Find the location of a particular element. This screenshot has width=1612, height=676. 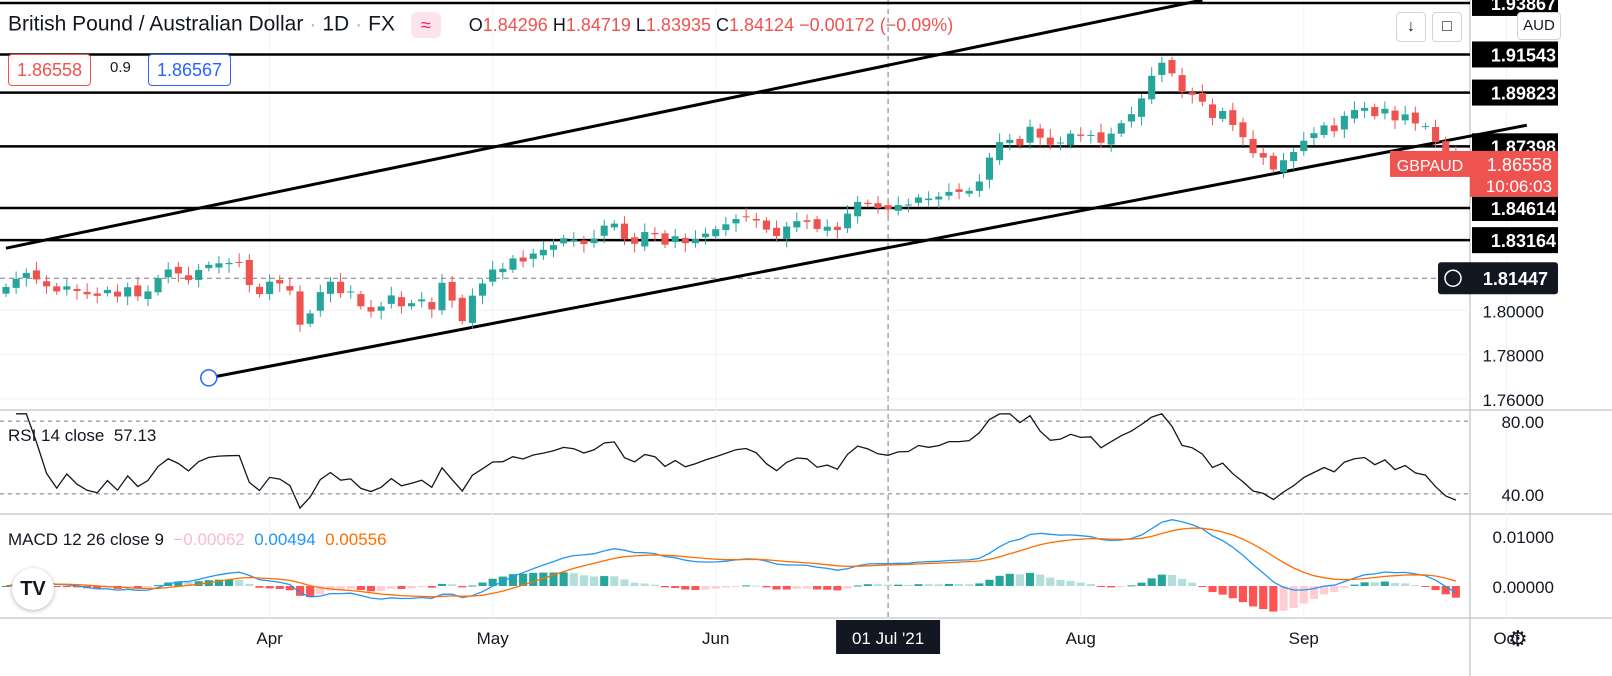

level-label: 1.84614 is located at coordinates (1523, 209).